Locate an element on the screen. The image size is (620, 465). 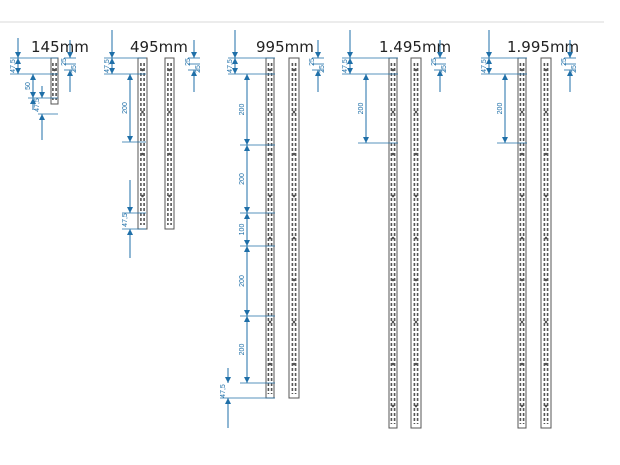
dim-995-a-label: 47,5 is located at coordinates (230, 66).